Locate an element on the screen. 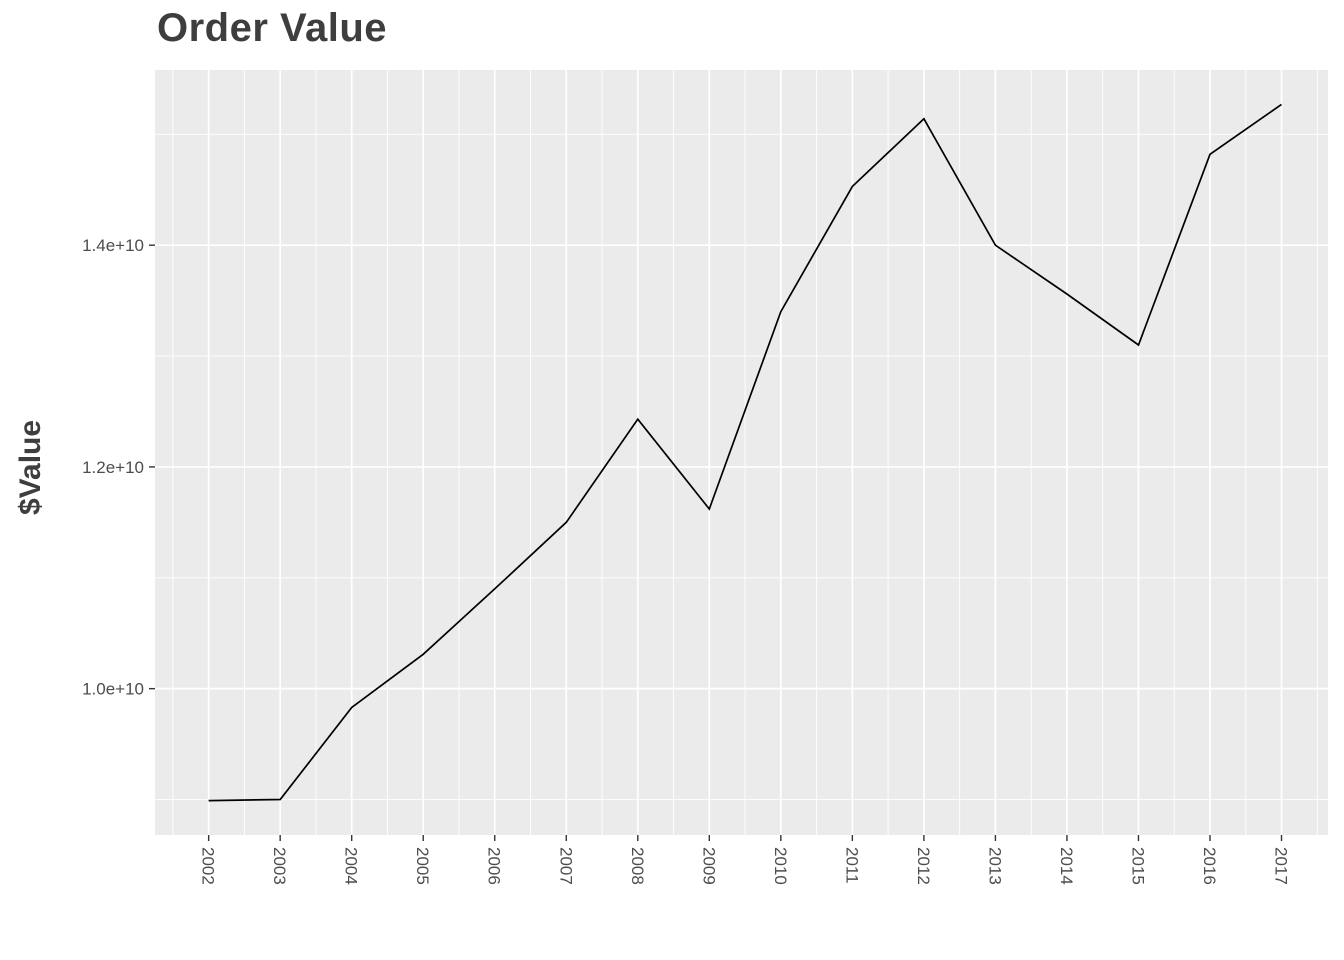 The image size is (1344, 960). x-tick-label: 2004 is located at coordinates (351, 866).